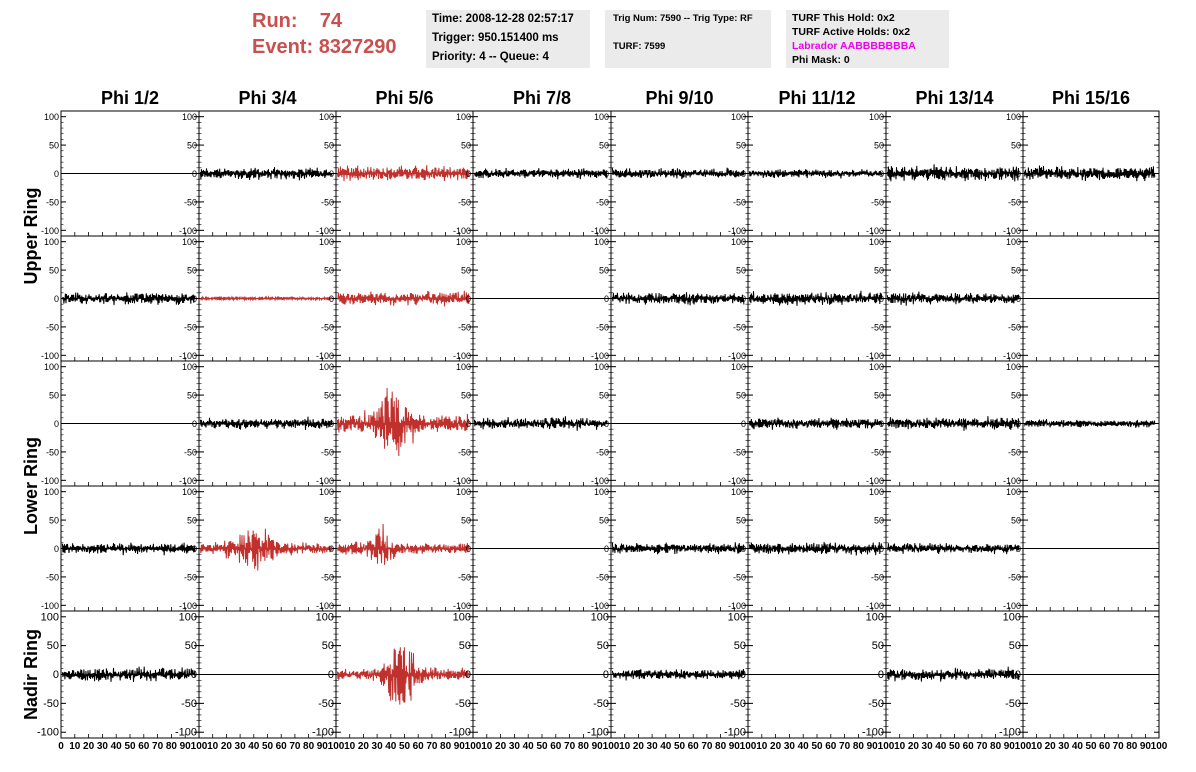  I want to click on x-tick-label: 10, so click(487, 746).